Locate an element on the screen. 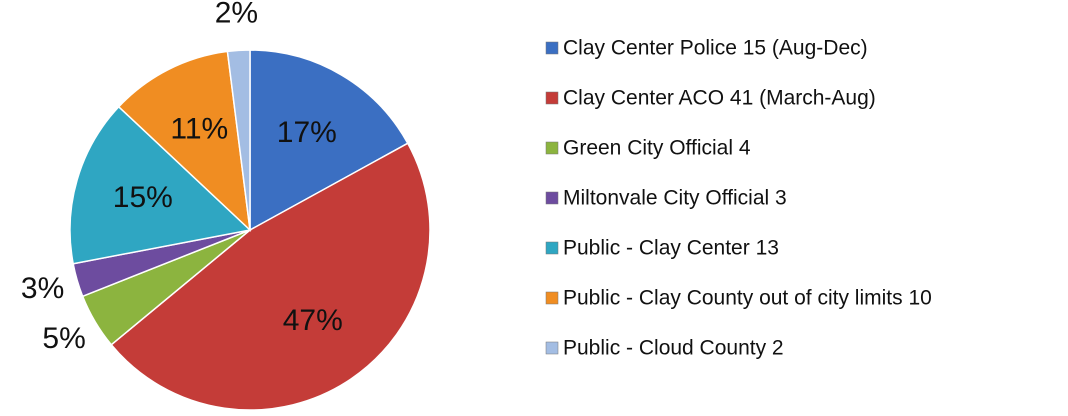  slice-label: 2% is located at coordinates (236, 14).